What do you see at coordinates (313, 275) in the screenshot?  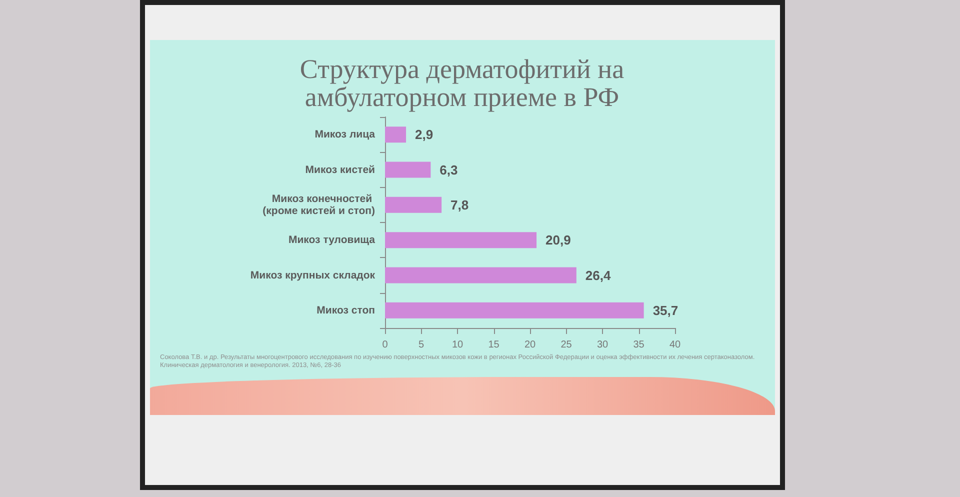 I see `y-tick-label: Микоз крупных складок` at bounding box center [313, 275].